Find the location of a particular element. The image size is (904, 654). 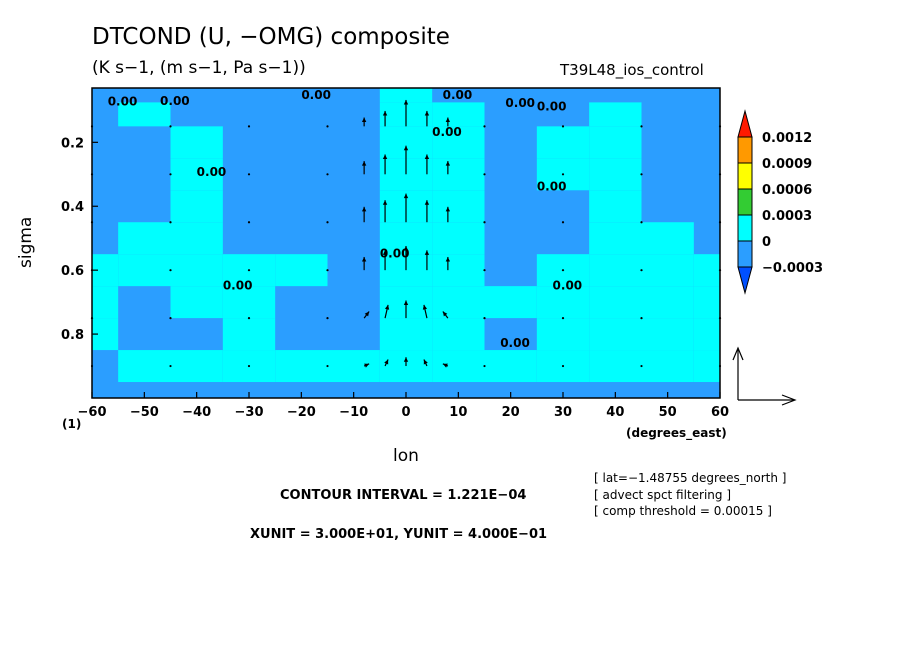

x-tick-label: 40 is located at coordinates (615, 412).